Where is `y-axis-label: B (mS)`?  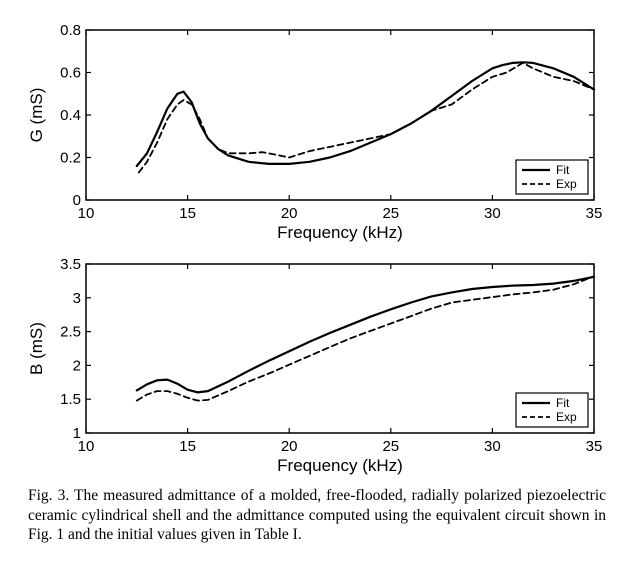 y-axis-label: B (mS) is located at coordinates (36, 348).